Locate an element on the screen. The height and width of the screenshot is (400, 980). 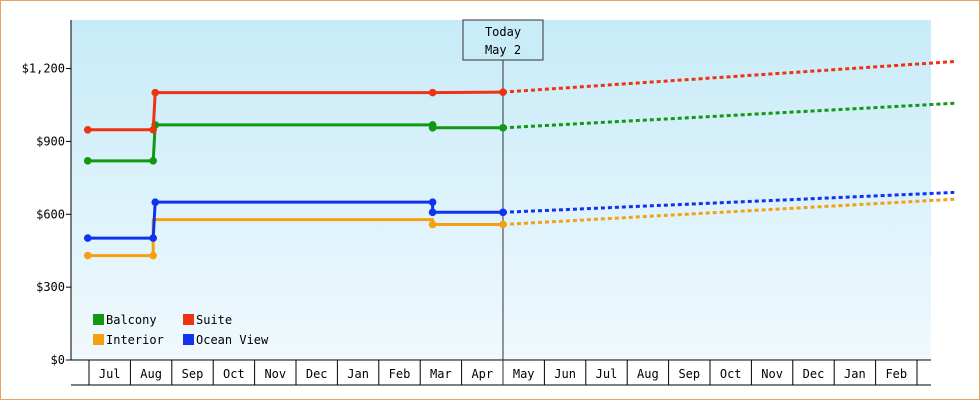
today-box is located at coordinates (503, 40).